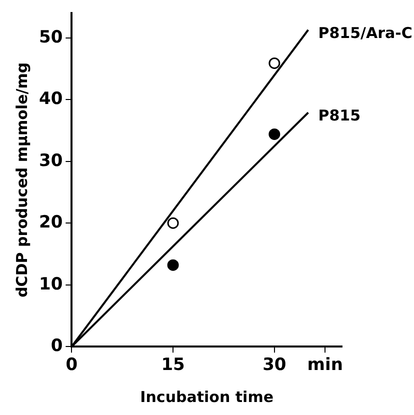 The height and width of the screenshot is (415, 414). Describe the element at coordinates (365, 33) in the screenshot. I see `series-label: P815/Ara-C` at that location.